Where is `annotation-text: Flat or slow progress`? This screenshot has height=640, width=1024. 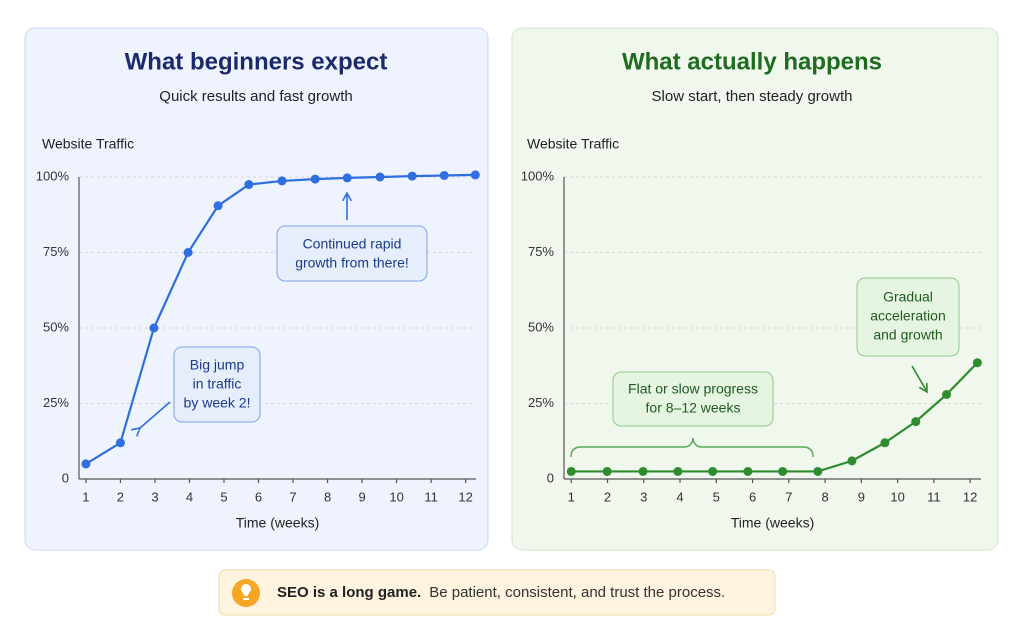 annotation-text: Flat or slow progress is located at coordinates (693, 389).